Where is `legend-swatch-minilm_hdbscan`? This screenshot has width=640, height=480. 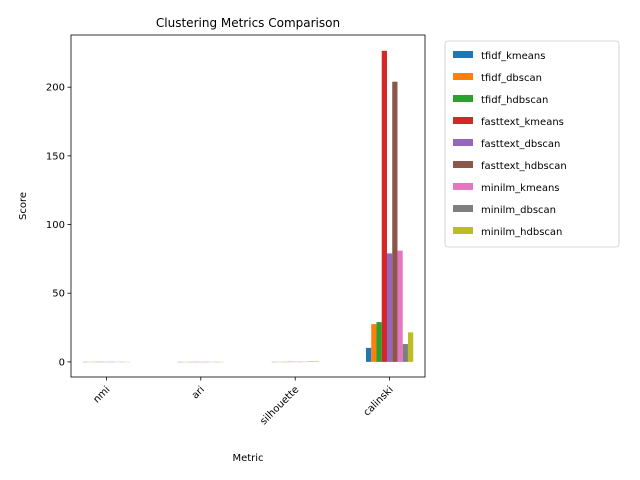
legend-swatch-minilm_hdbscan is located at coordinates (463, 230).